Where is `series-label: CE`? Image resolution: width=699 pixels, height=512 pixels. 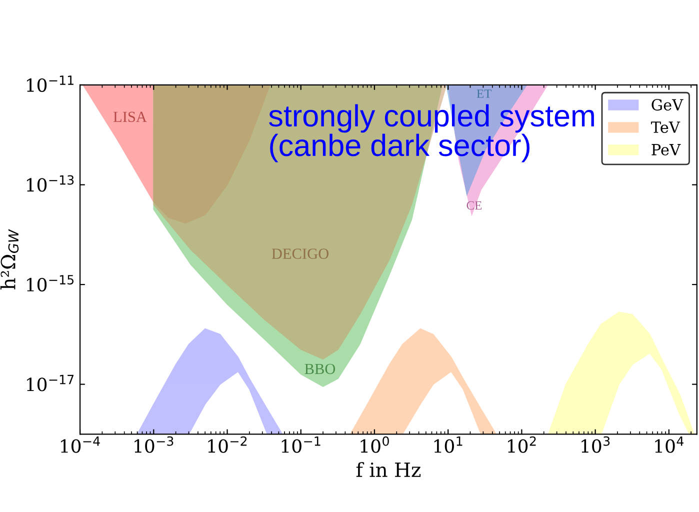
series-label: CE is located at coordinates (474, 205).